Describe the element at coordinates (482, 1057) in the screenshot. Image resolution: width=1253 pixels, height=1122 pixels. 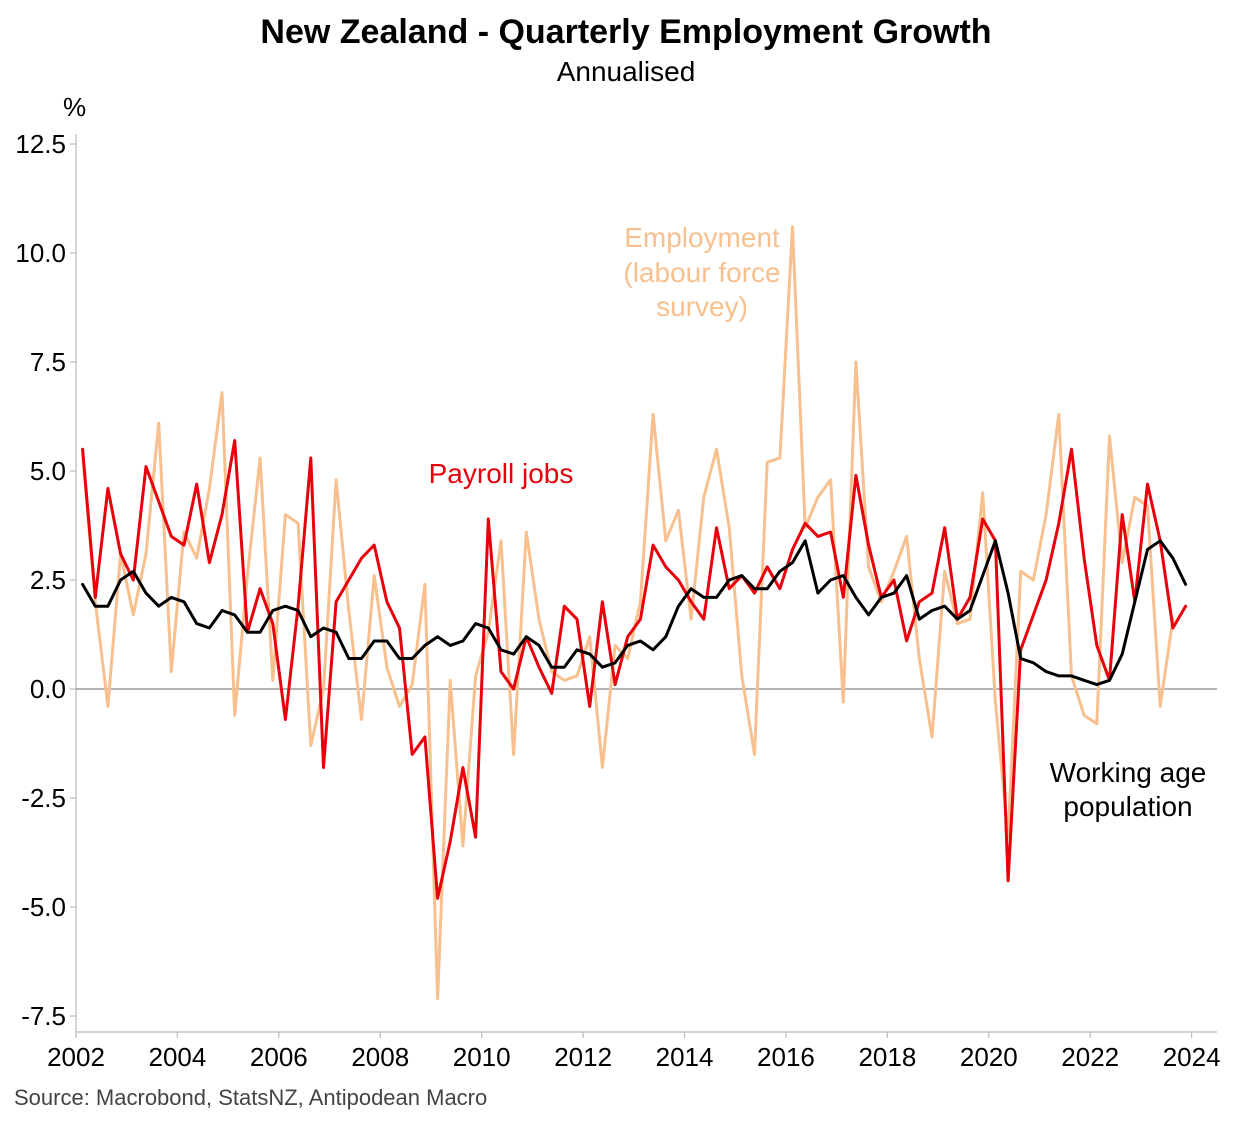
I see `x-tick-label: 2010` at that location.